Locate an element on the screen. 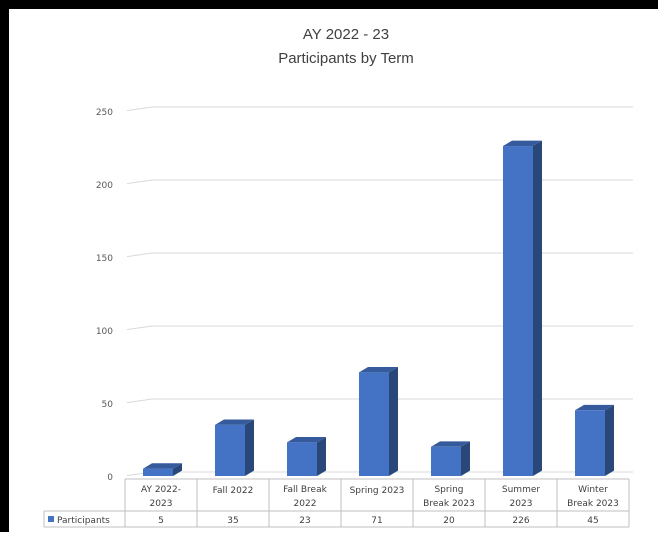  category-label: Fall Break is located at coordinates (305, 490).